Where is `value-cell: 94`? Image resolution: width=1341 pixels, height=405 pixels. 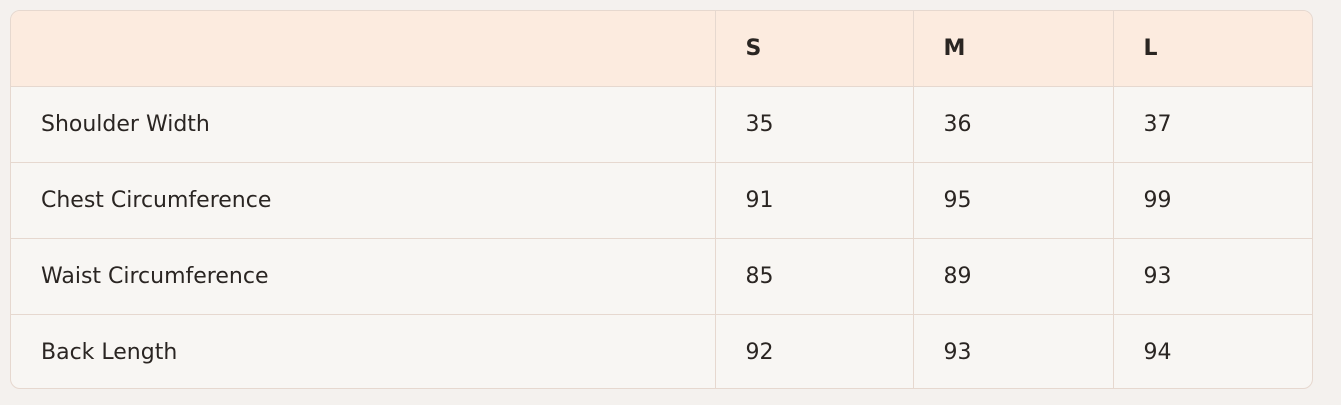
value-cell: 94 is located at coordinates (1212, 351).